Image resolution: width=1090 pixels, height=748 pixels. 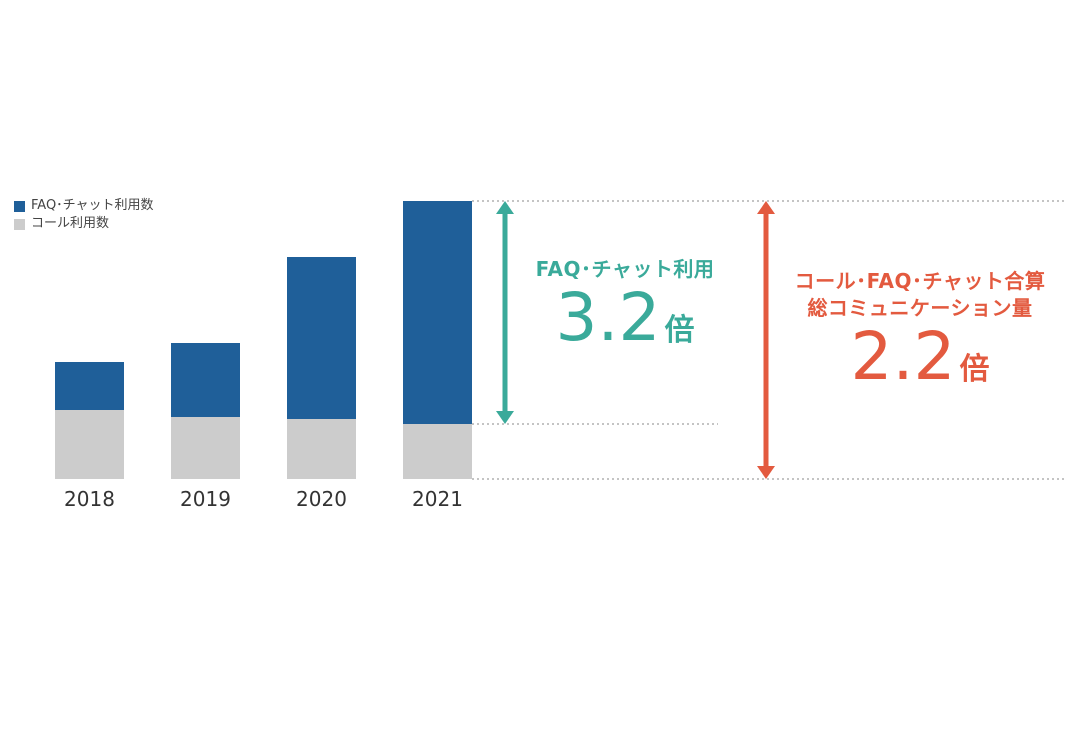 What do you see at coordinates (19, 224) in the screenshot?
I see `legend-swatch-call` at bounding box center [19, 224].